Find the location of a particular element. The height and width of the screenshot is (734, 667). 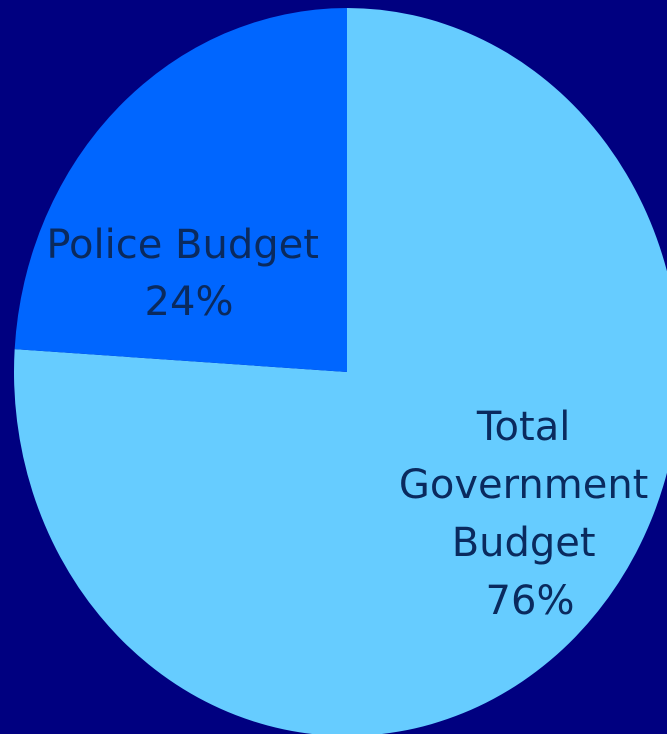

slice-label-police-budget: Police Budget 24% is located at coordinates (188, 273).